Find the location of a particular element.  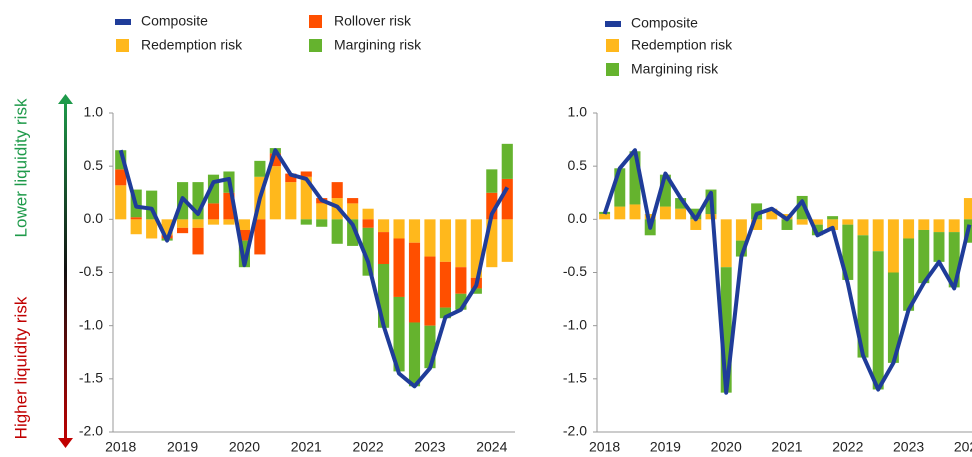

annotation: Higher liquidity risk is located at coordinates (20, 367).